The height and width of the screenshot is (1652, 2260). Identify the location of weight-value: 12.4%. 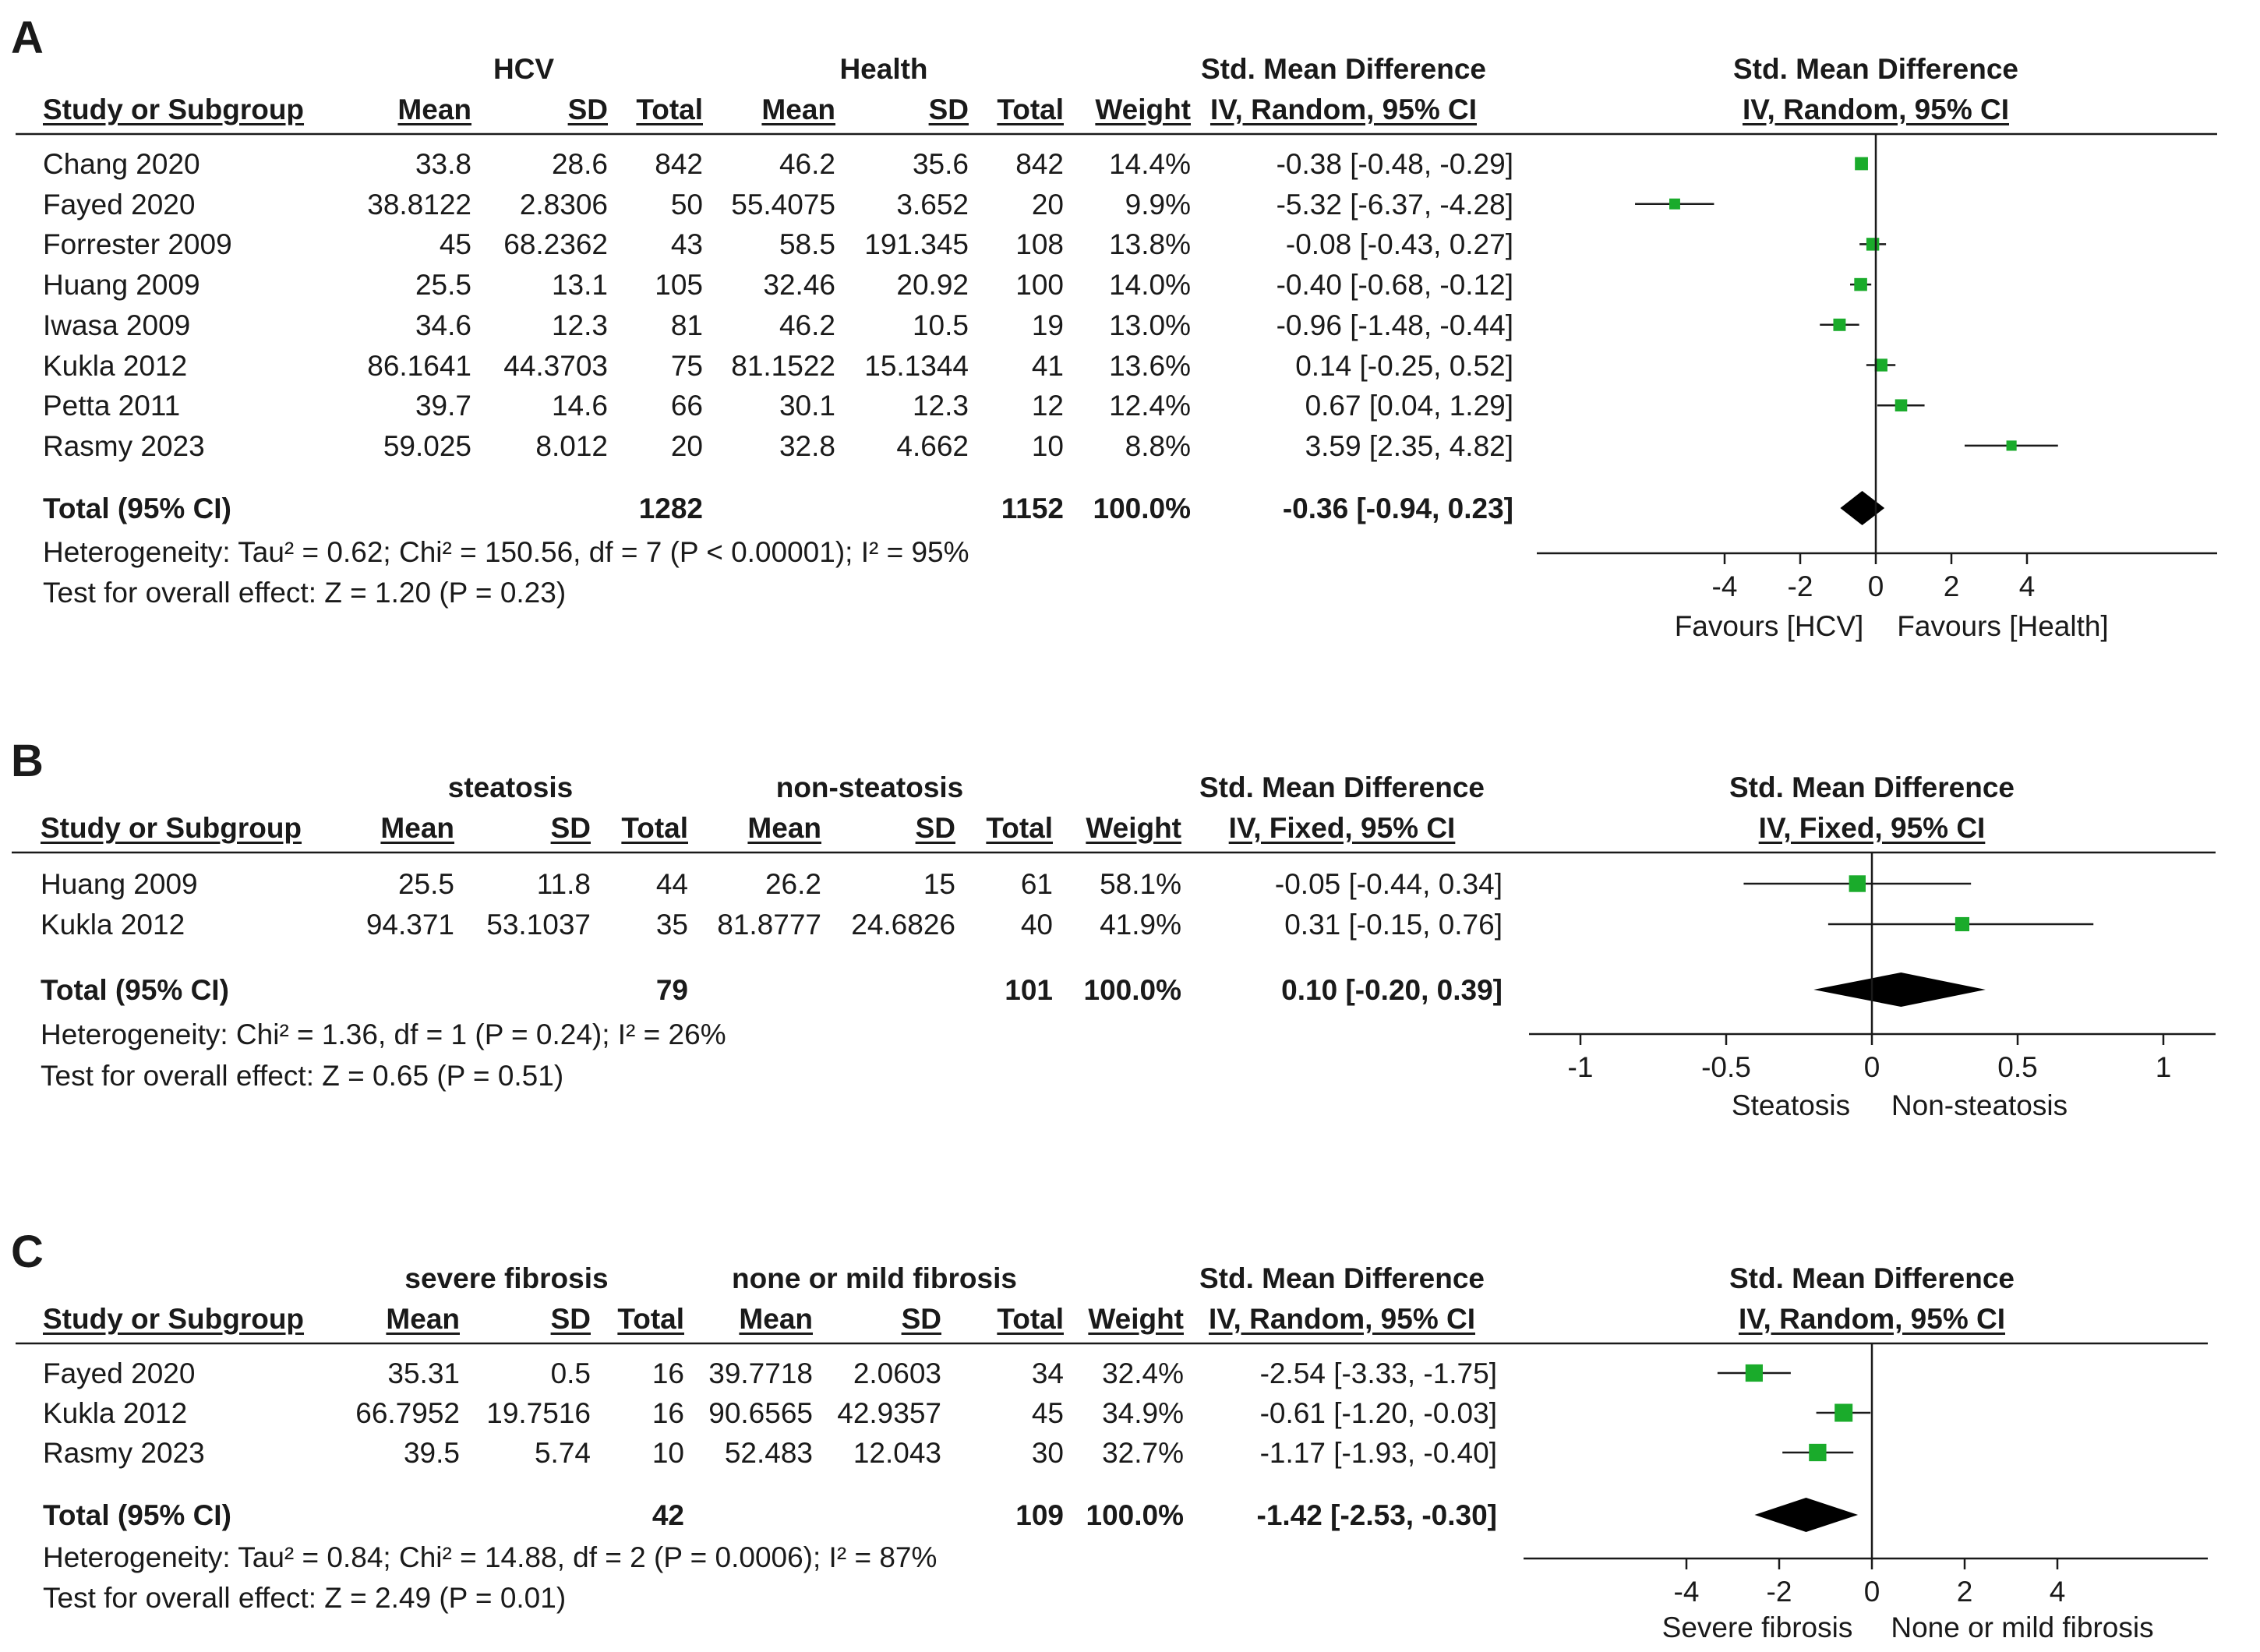
(1150, 406).